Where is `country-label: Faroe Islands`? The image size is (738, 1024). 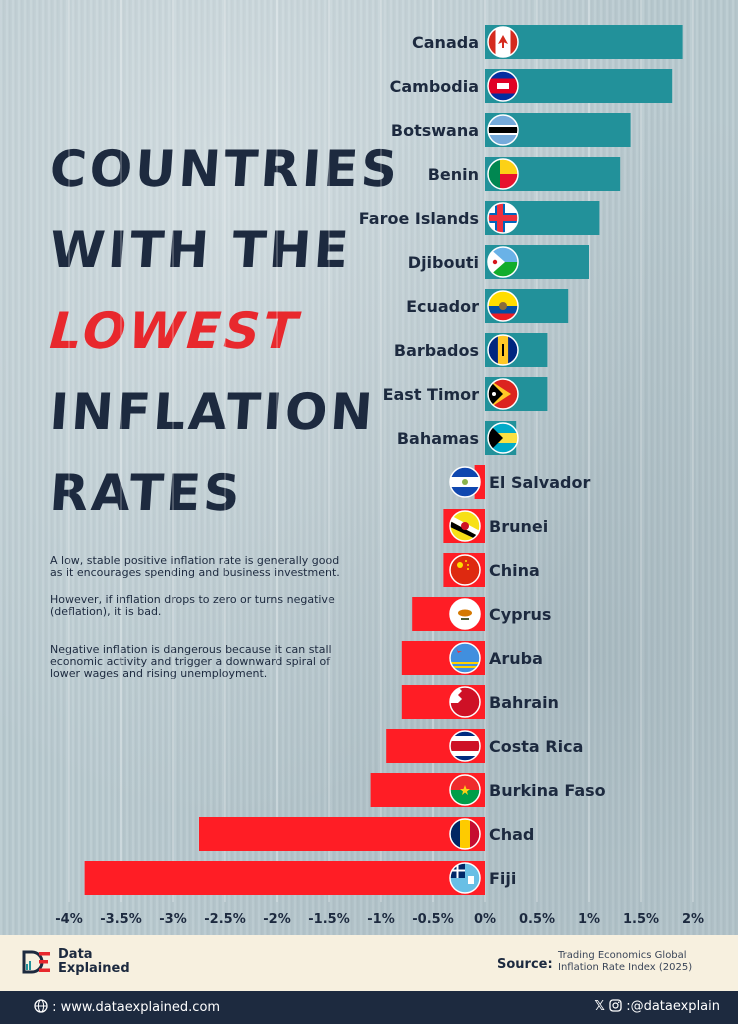 country-label: Faroe Islands is located at coordinates (419, 218).